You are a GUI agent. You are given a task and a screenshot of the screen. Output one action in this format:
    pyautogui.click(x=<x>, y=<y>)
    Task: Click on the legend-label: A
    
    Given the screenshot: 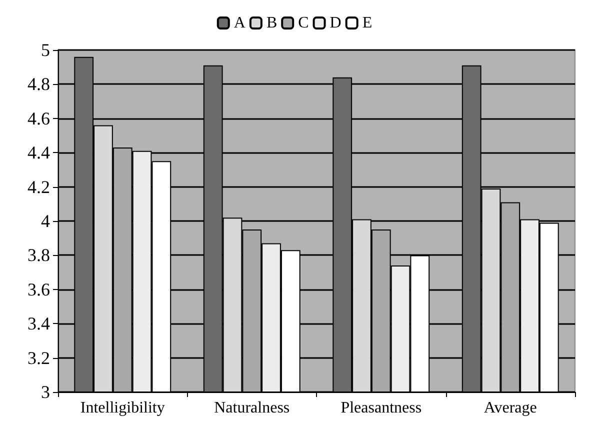 What is the action you would take?
    pyautogui.click(x=240, y=23)
    